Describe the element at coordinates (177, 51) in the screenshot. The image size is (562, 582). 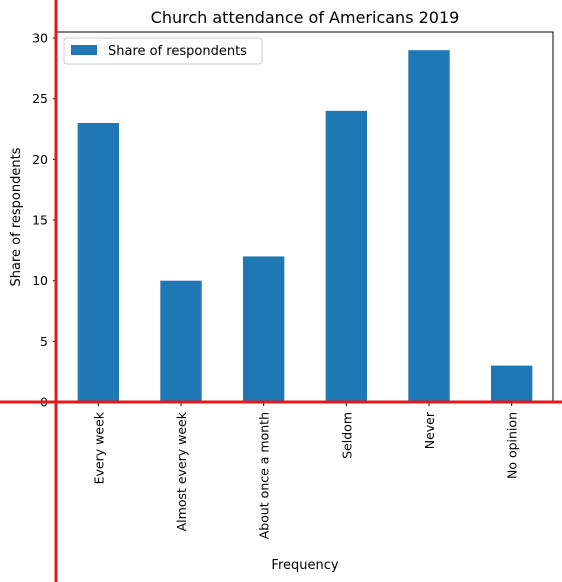
I see `legend-label: Share of respondents` at that location.